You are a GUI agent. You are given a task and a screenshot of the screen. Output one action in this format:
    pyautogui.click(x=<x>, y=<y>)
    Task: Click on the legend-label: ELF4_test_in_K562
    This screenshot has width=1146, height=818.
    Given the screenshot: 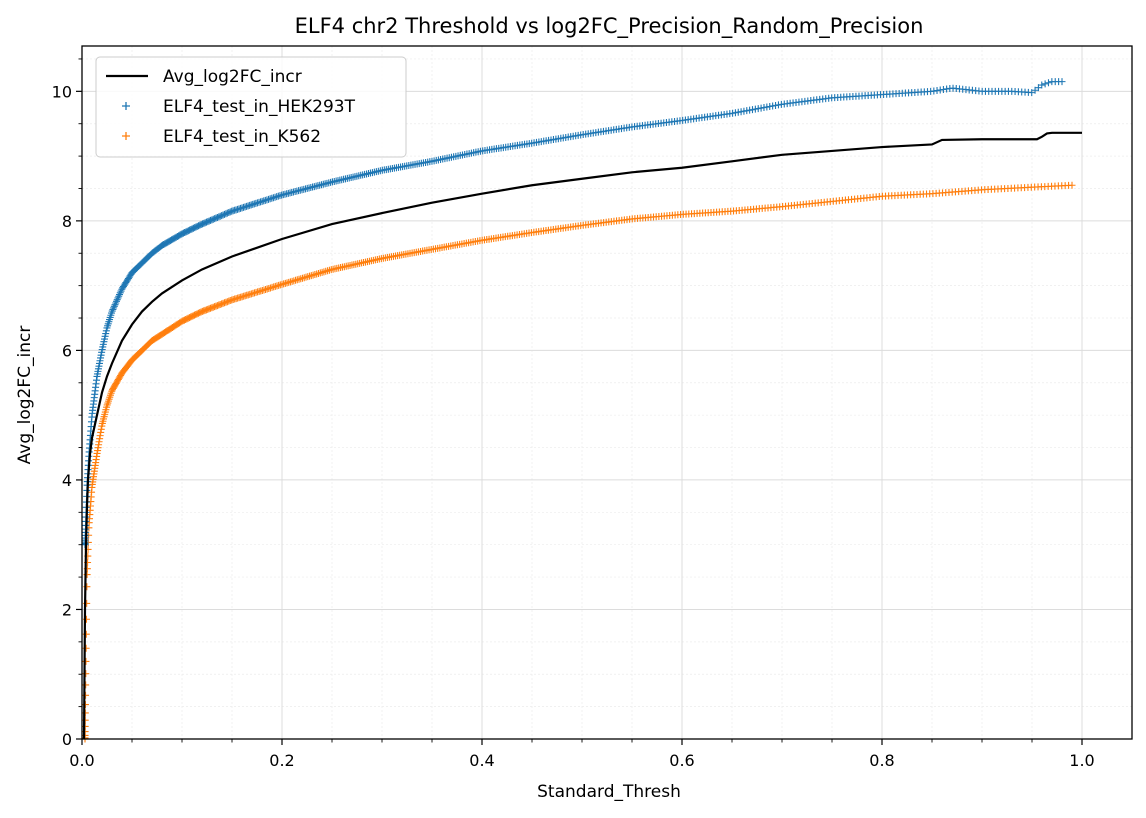 What is the action you would take?
    pyautogui.click(x=242, y=137)
    